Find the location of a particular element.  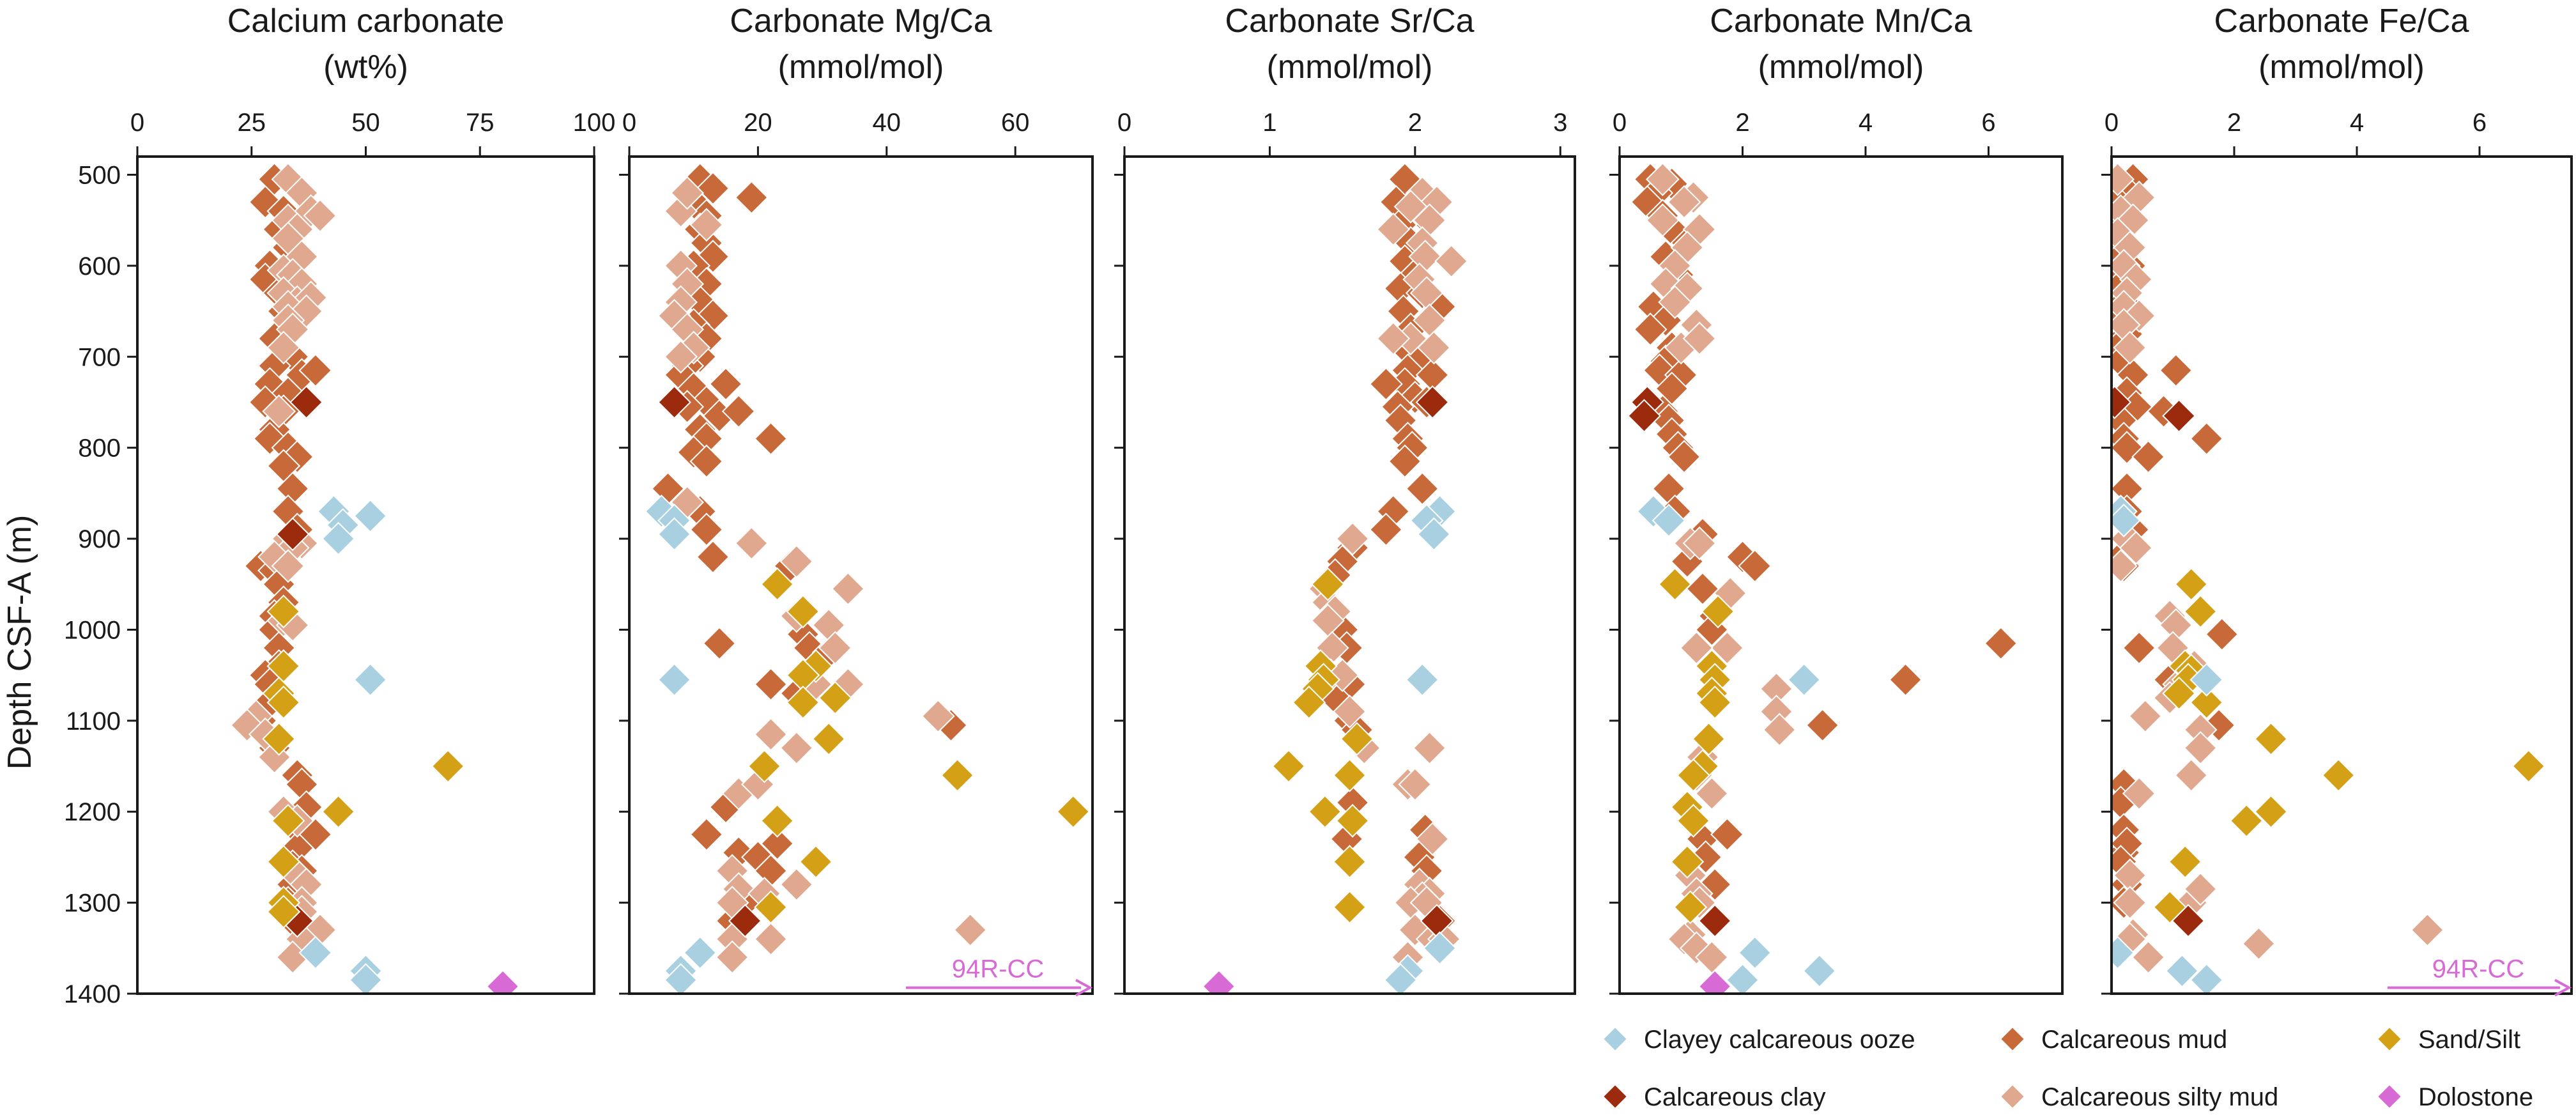

x-tick-label: 40 is located at coordinates (887, 123).